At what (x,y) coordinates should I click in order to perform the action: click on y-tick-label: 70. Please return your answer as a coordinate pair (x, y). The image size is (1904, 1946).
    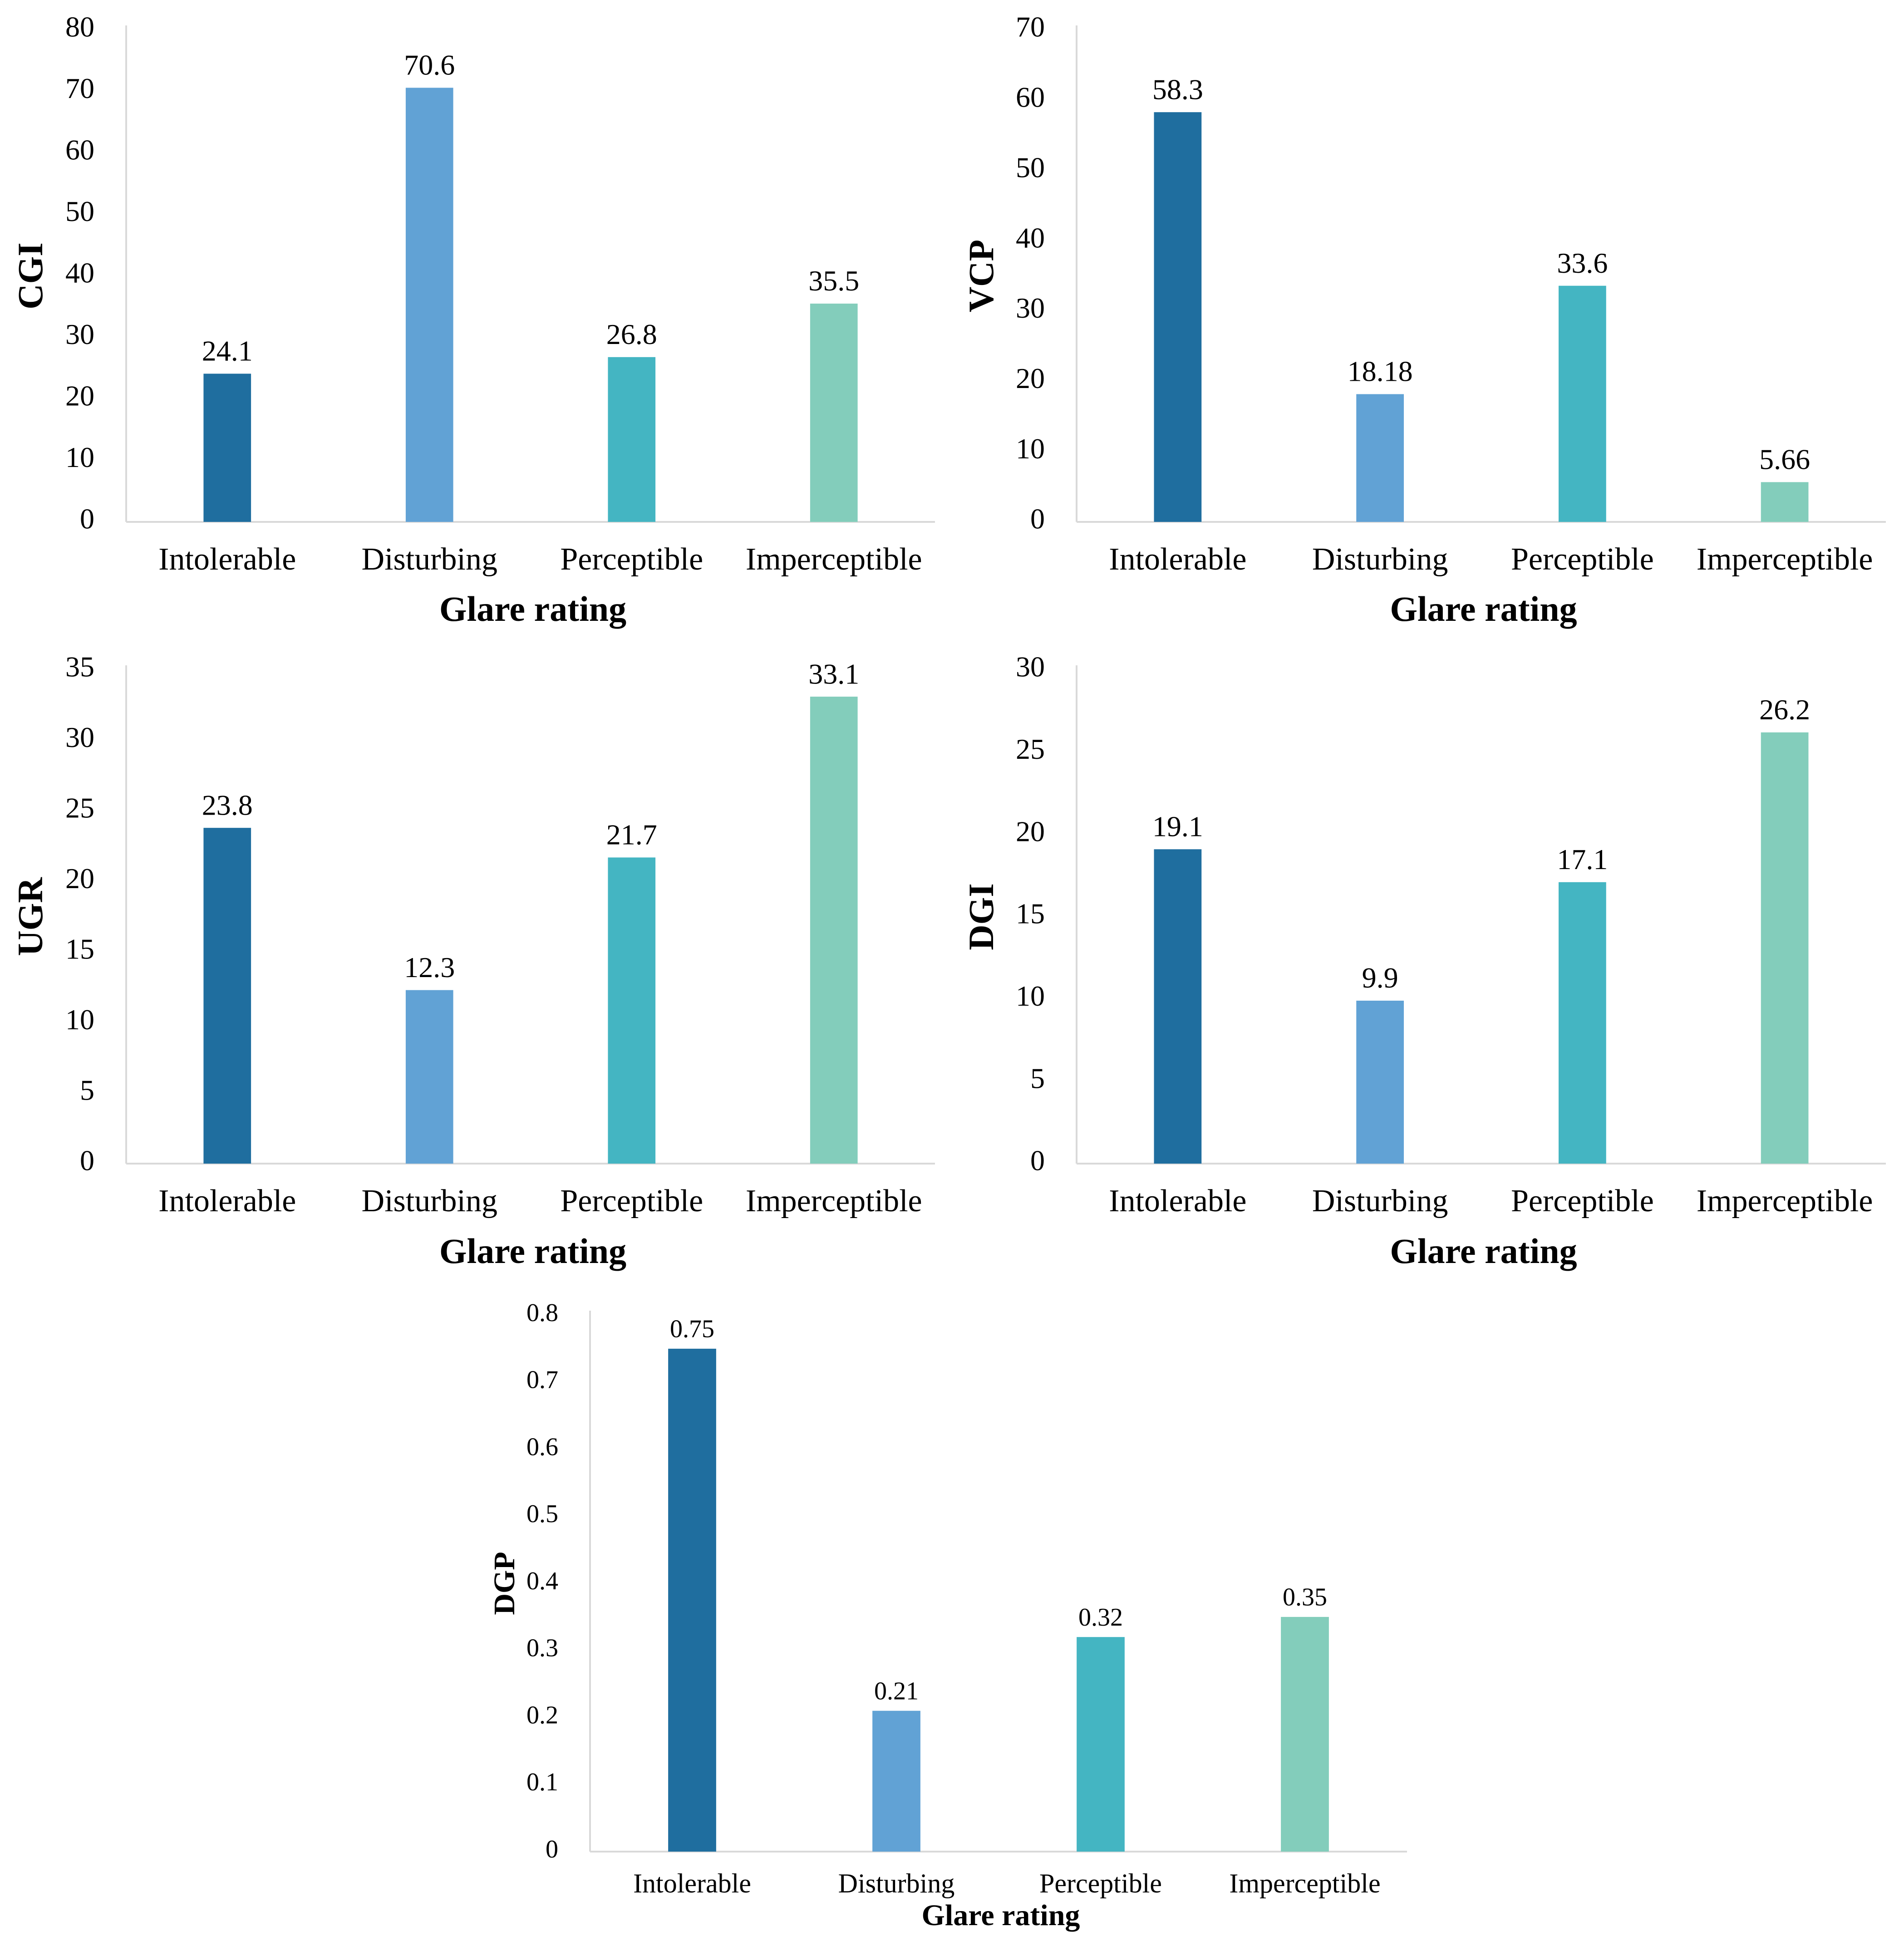
    Looking at the image, I should click on (1030, 27).